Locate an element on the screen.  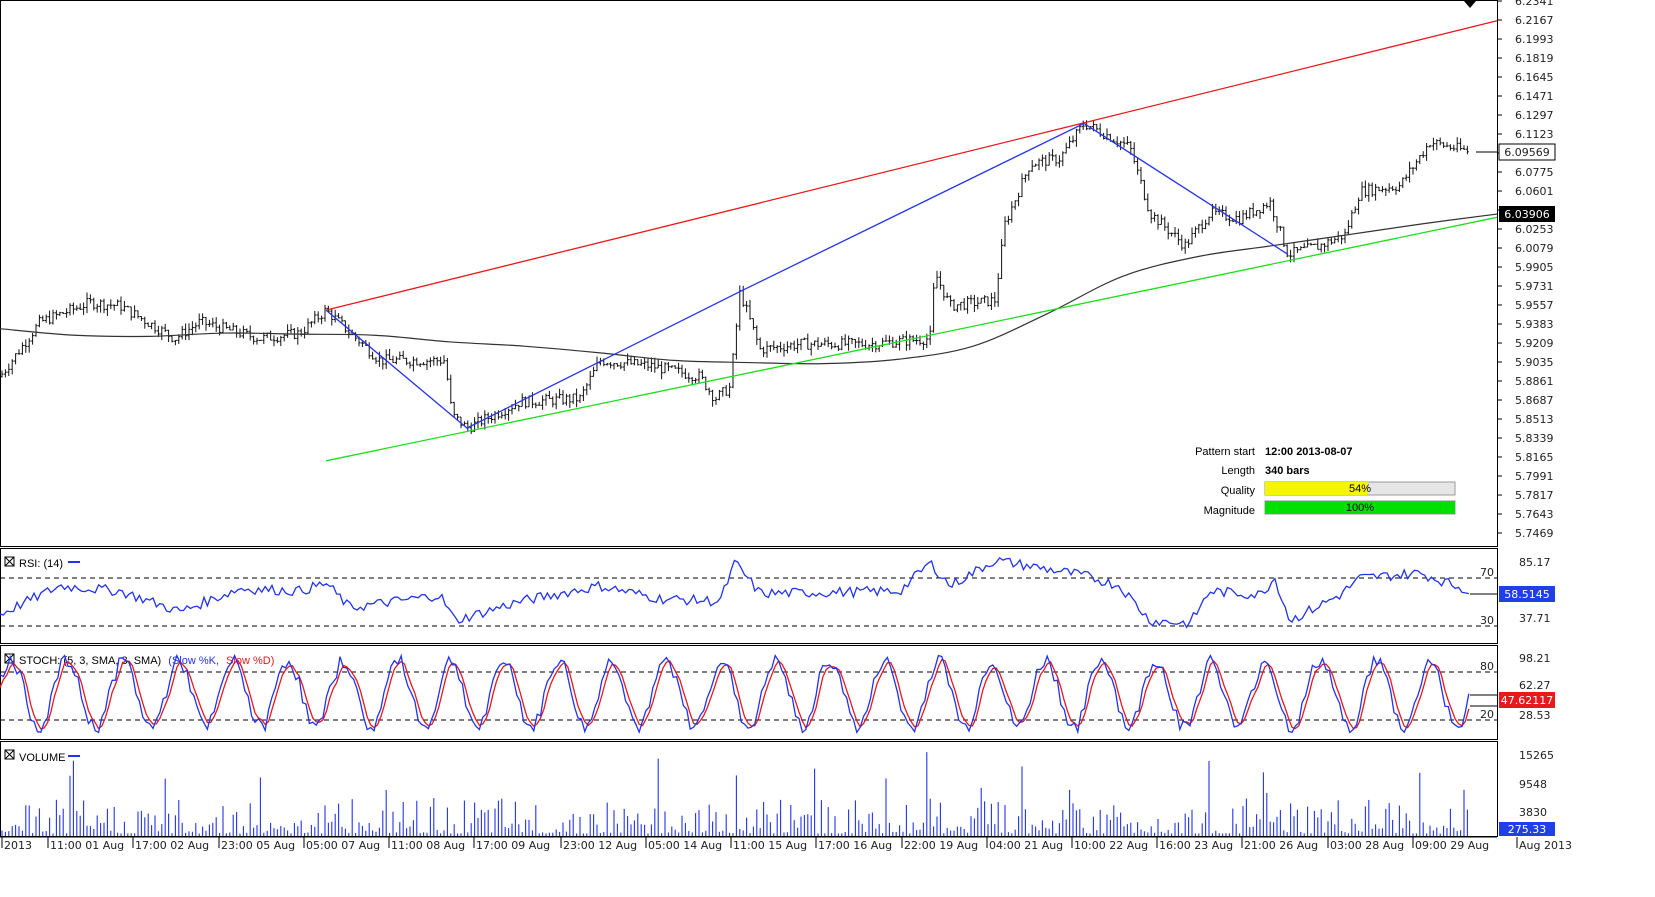
pattern-start-value: 12:00 2013-08-07 is located at coordinates (1308, 452).